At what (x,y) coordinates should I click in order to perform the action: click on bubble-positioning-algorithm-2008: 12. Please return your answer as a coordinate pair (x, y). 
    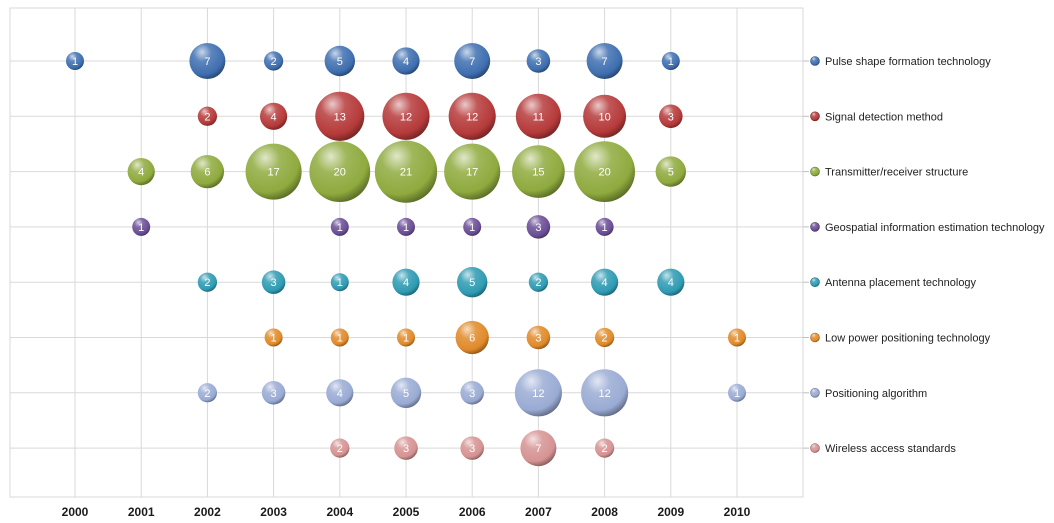
    Looking at the image, I should click on (605, 393).